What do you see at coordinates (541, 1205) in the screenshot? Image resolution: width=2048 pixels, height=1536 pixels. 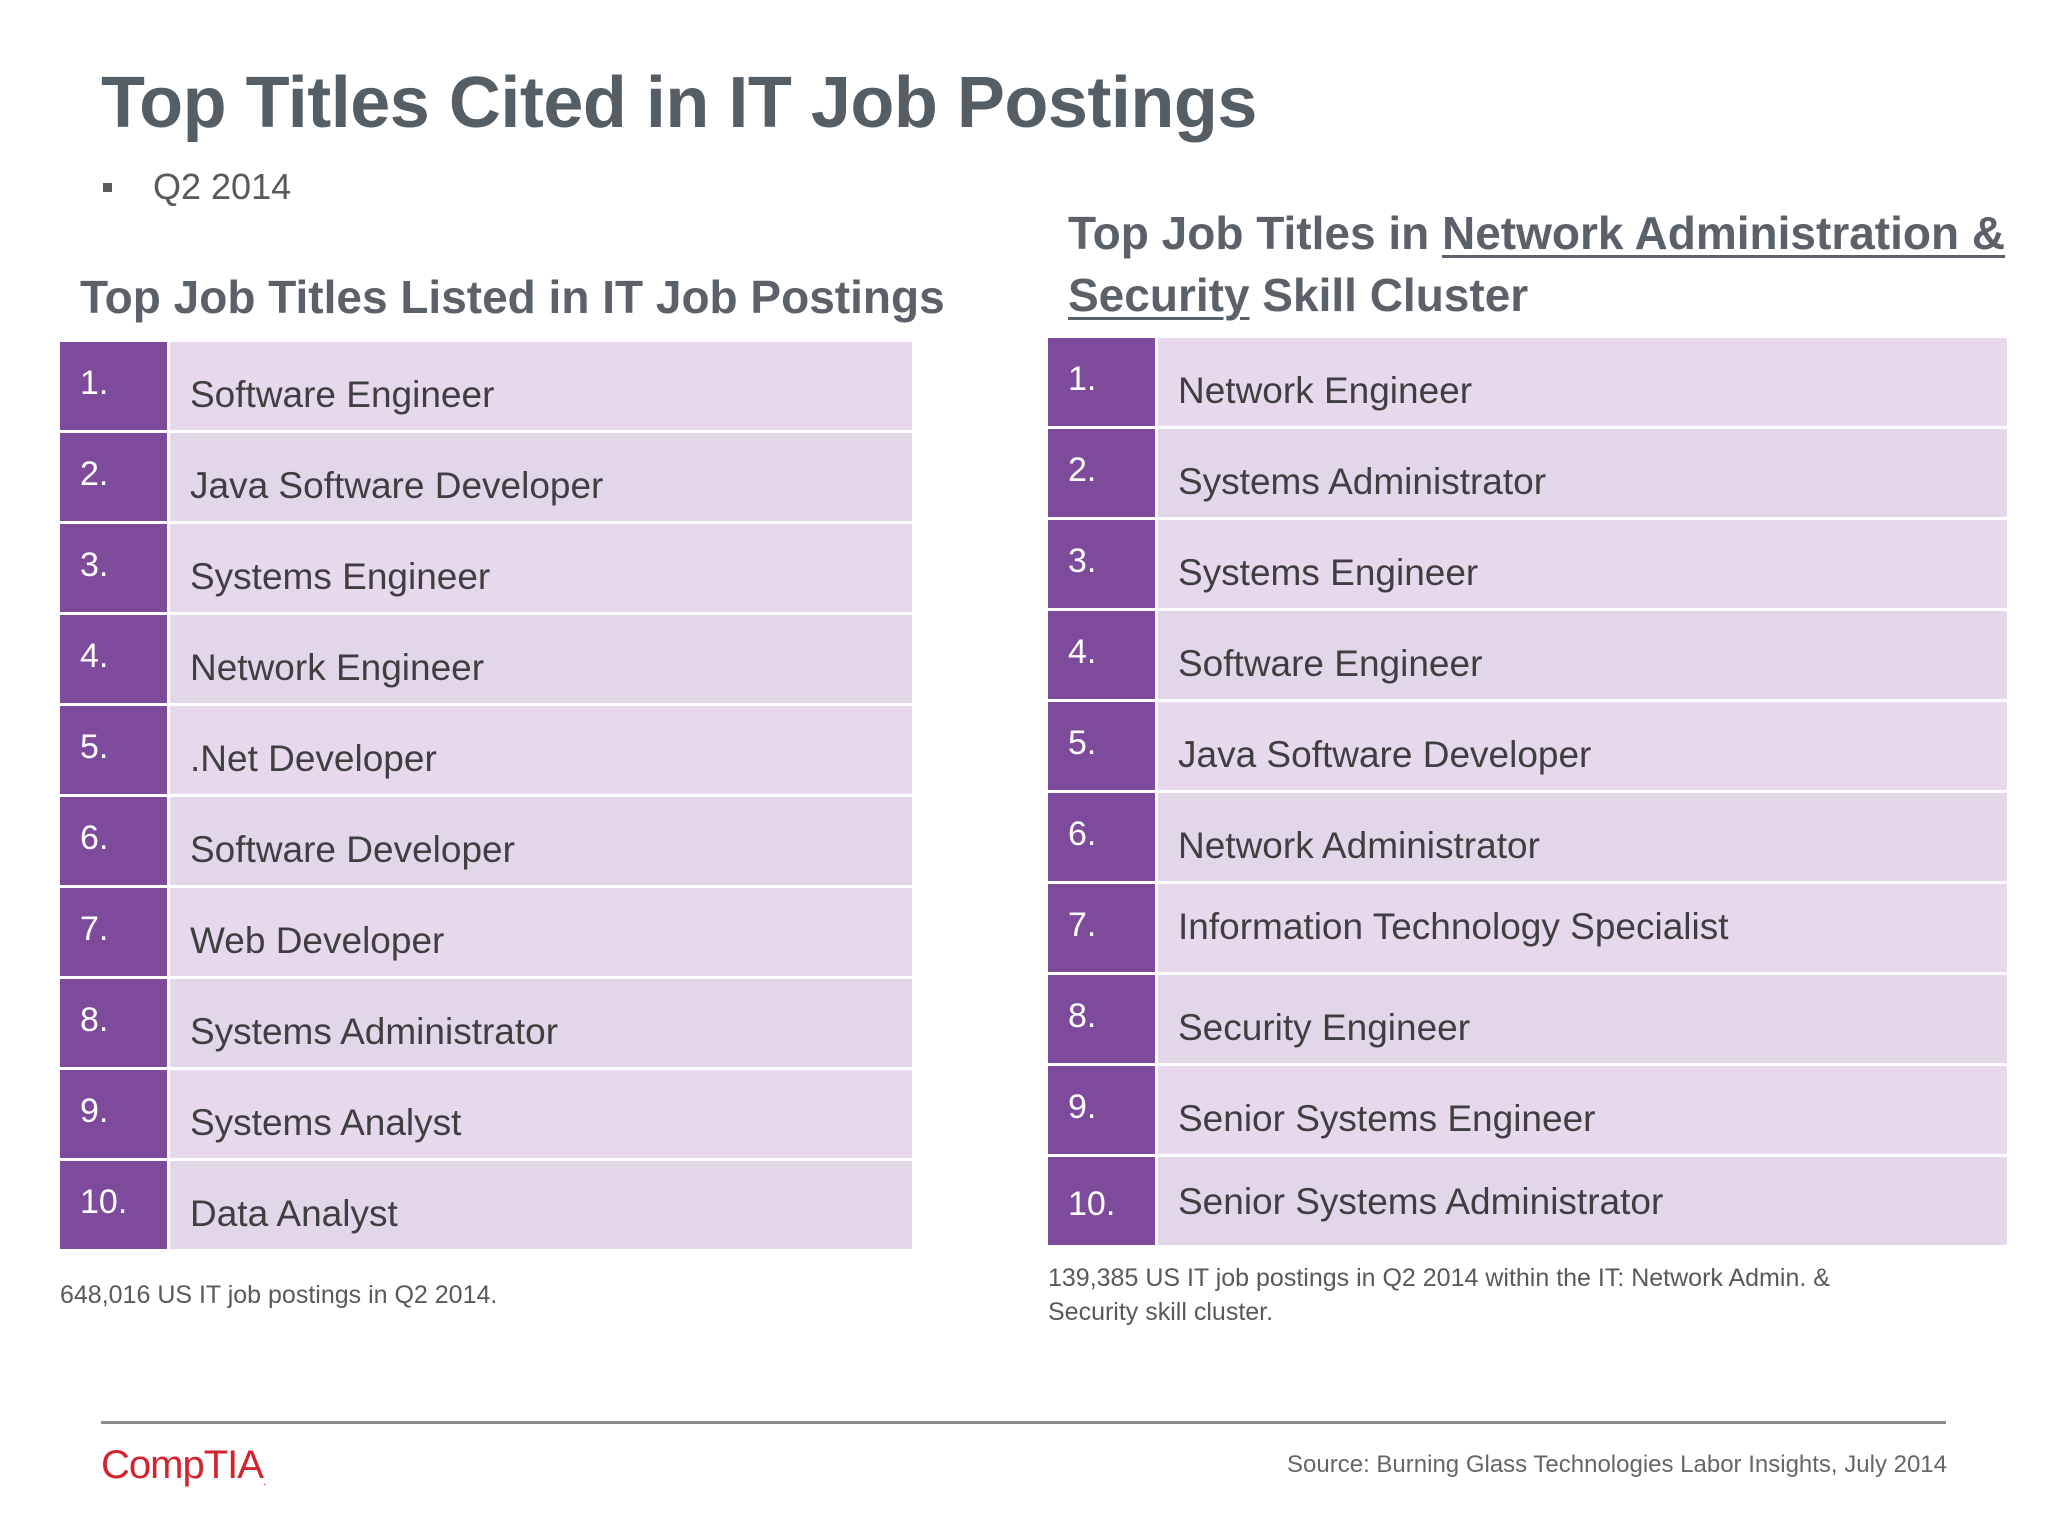 I see `job-title: Data Analyst` at bounding box center [541, 1205].